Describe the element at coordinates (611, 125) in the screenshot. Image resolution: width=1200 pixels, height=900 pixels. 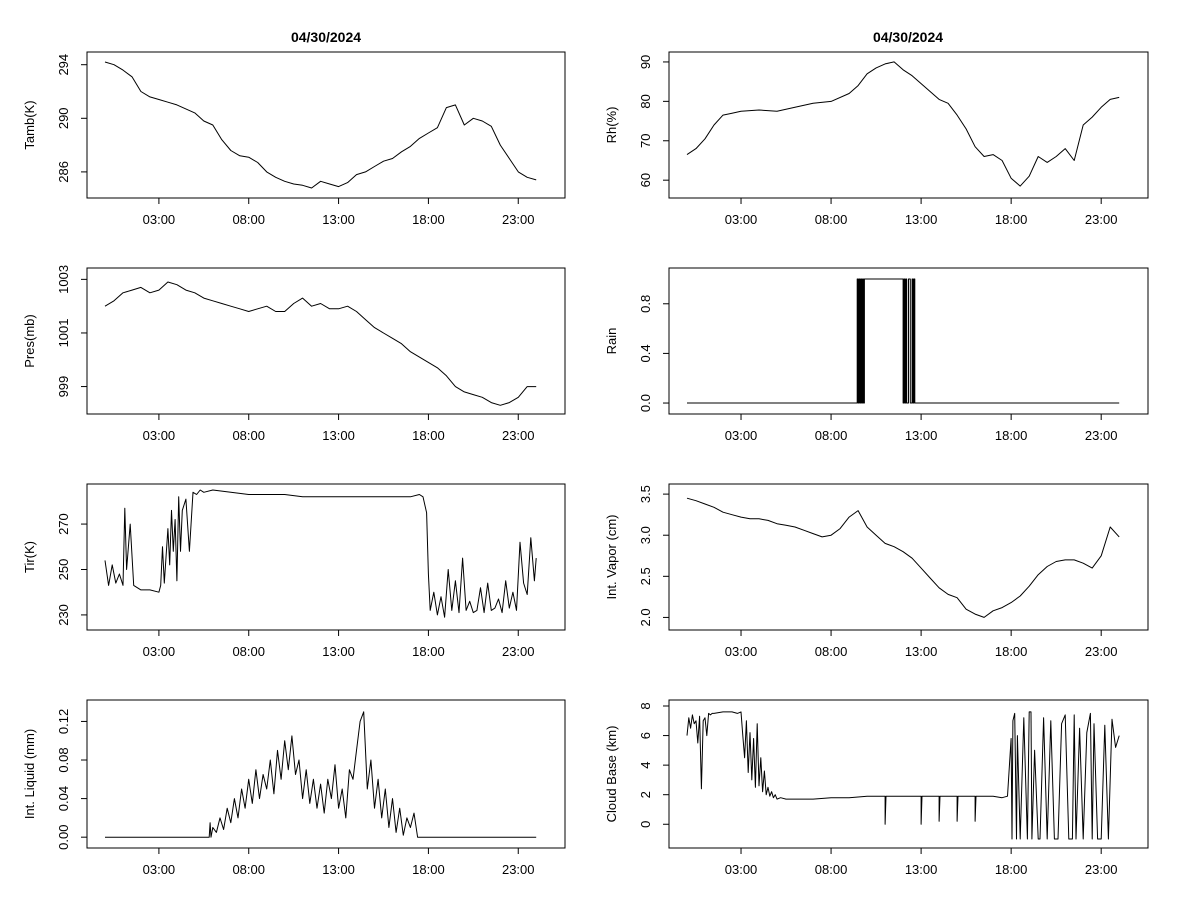
I see `y-axis-label: Rh(%)` at that location.